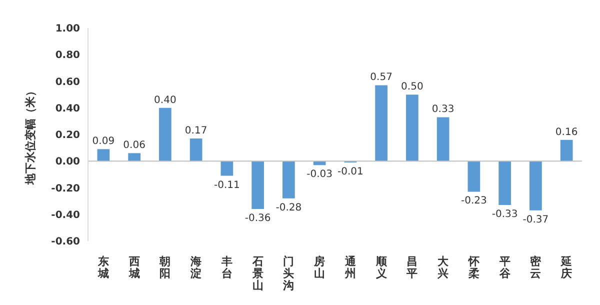  What do you see at coordinates (381, 78) in the screenshot?
I see `data-label: 0.57` at bounding box center [381, 78].